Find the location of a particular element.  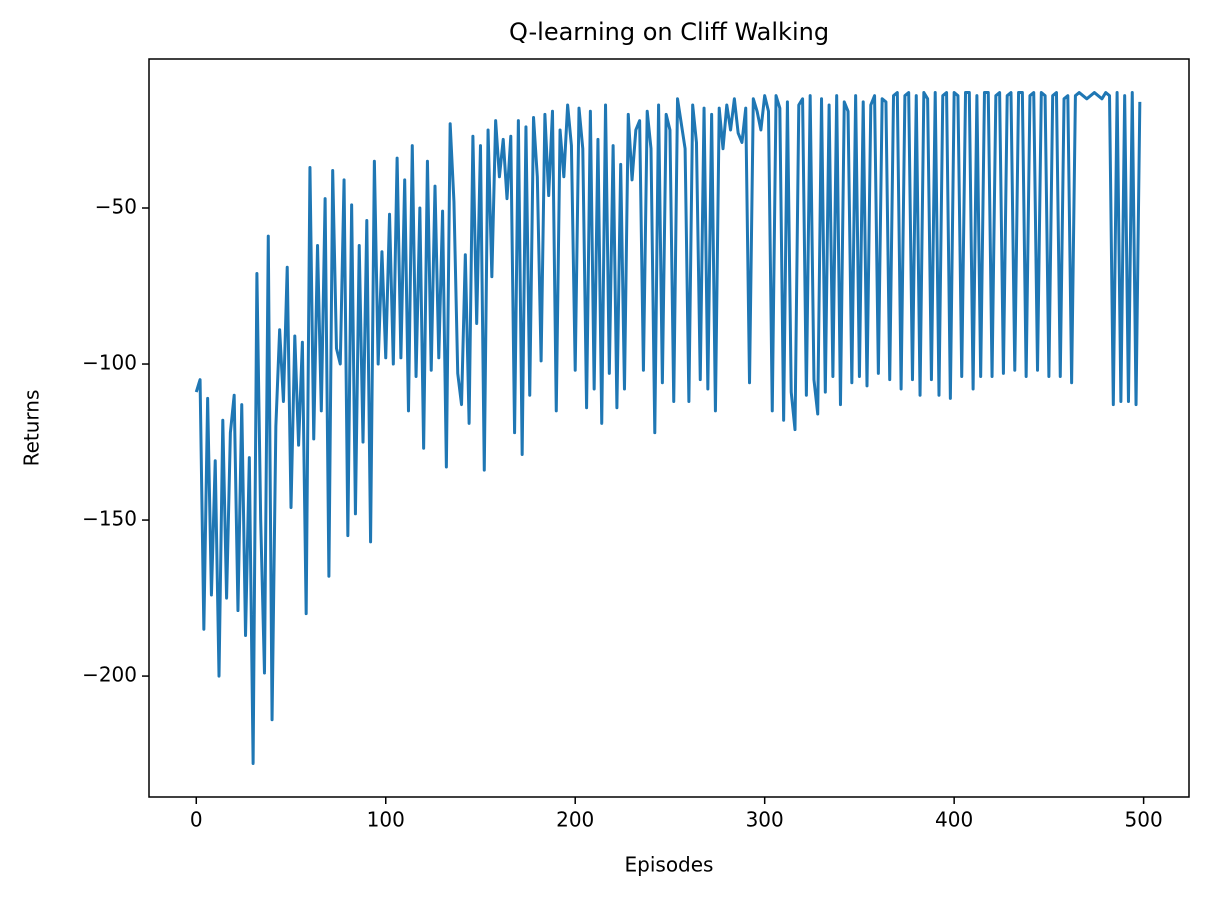

chart-title: Q-learning on Cliff Walking is located at coordinates (669, 32).